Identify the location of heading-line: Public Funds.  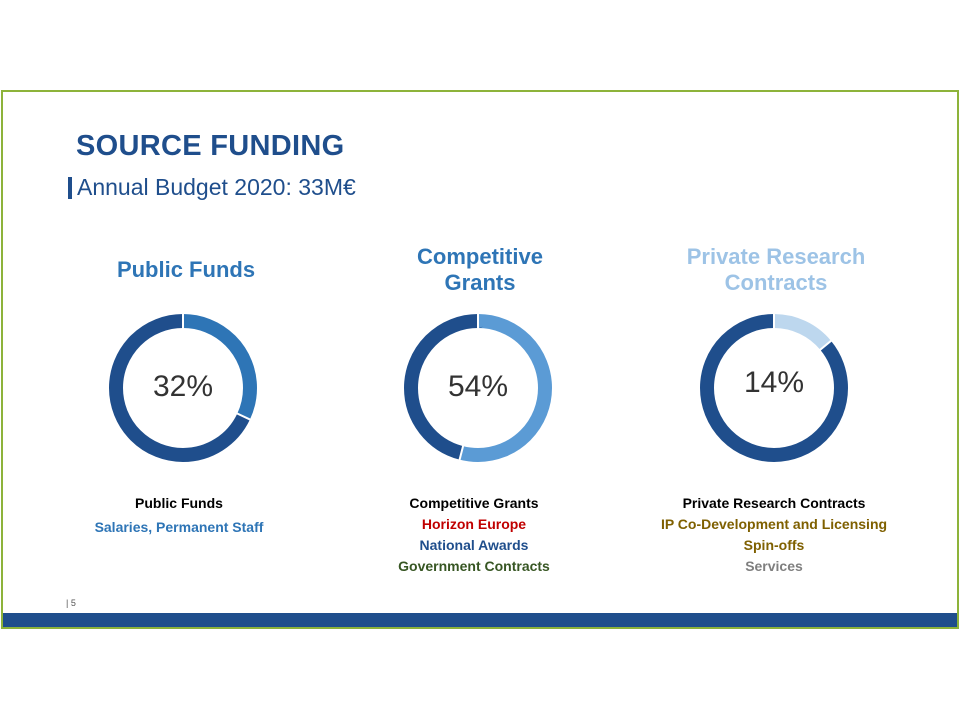
(186, 269).